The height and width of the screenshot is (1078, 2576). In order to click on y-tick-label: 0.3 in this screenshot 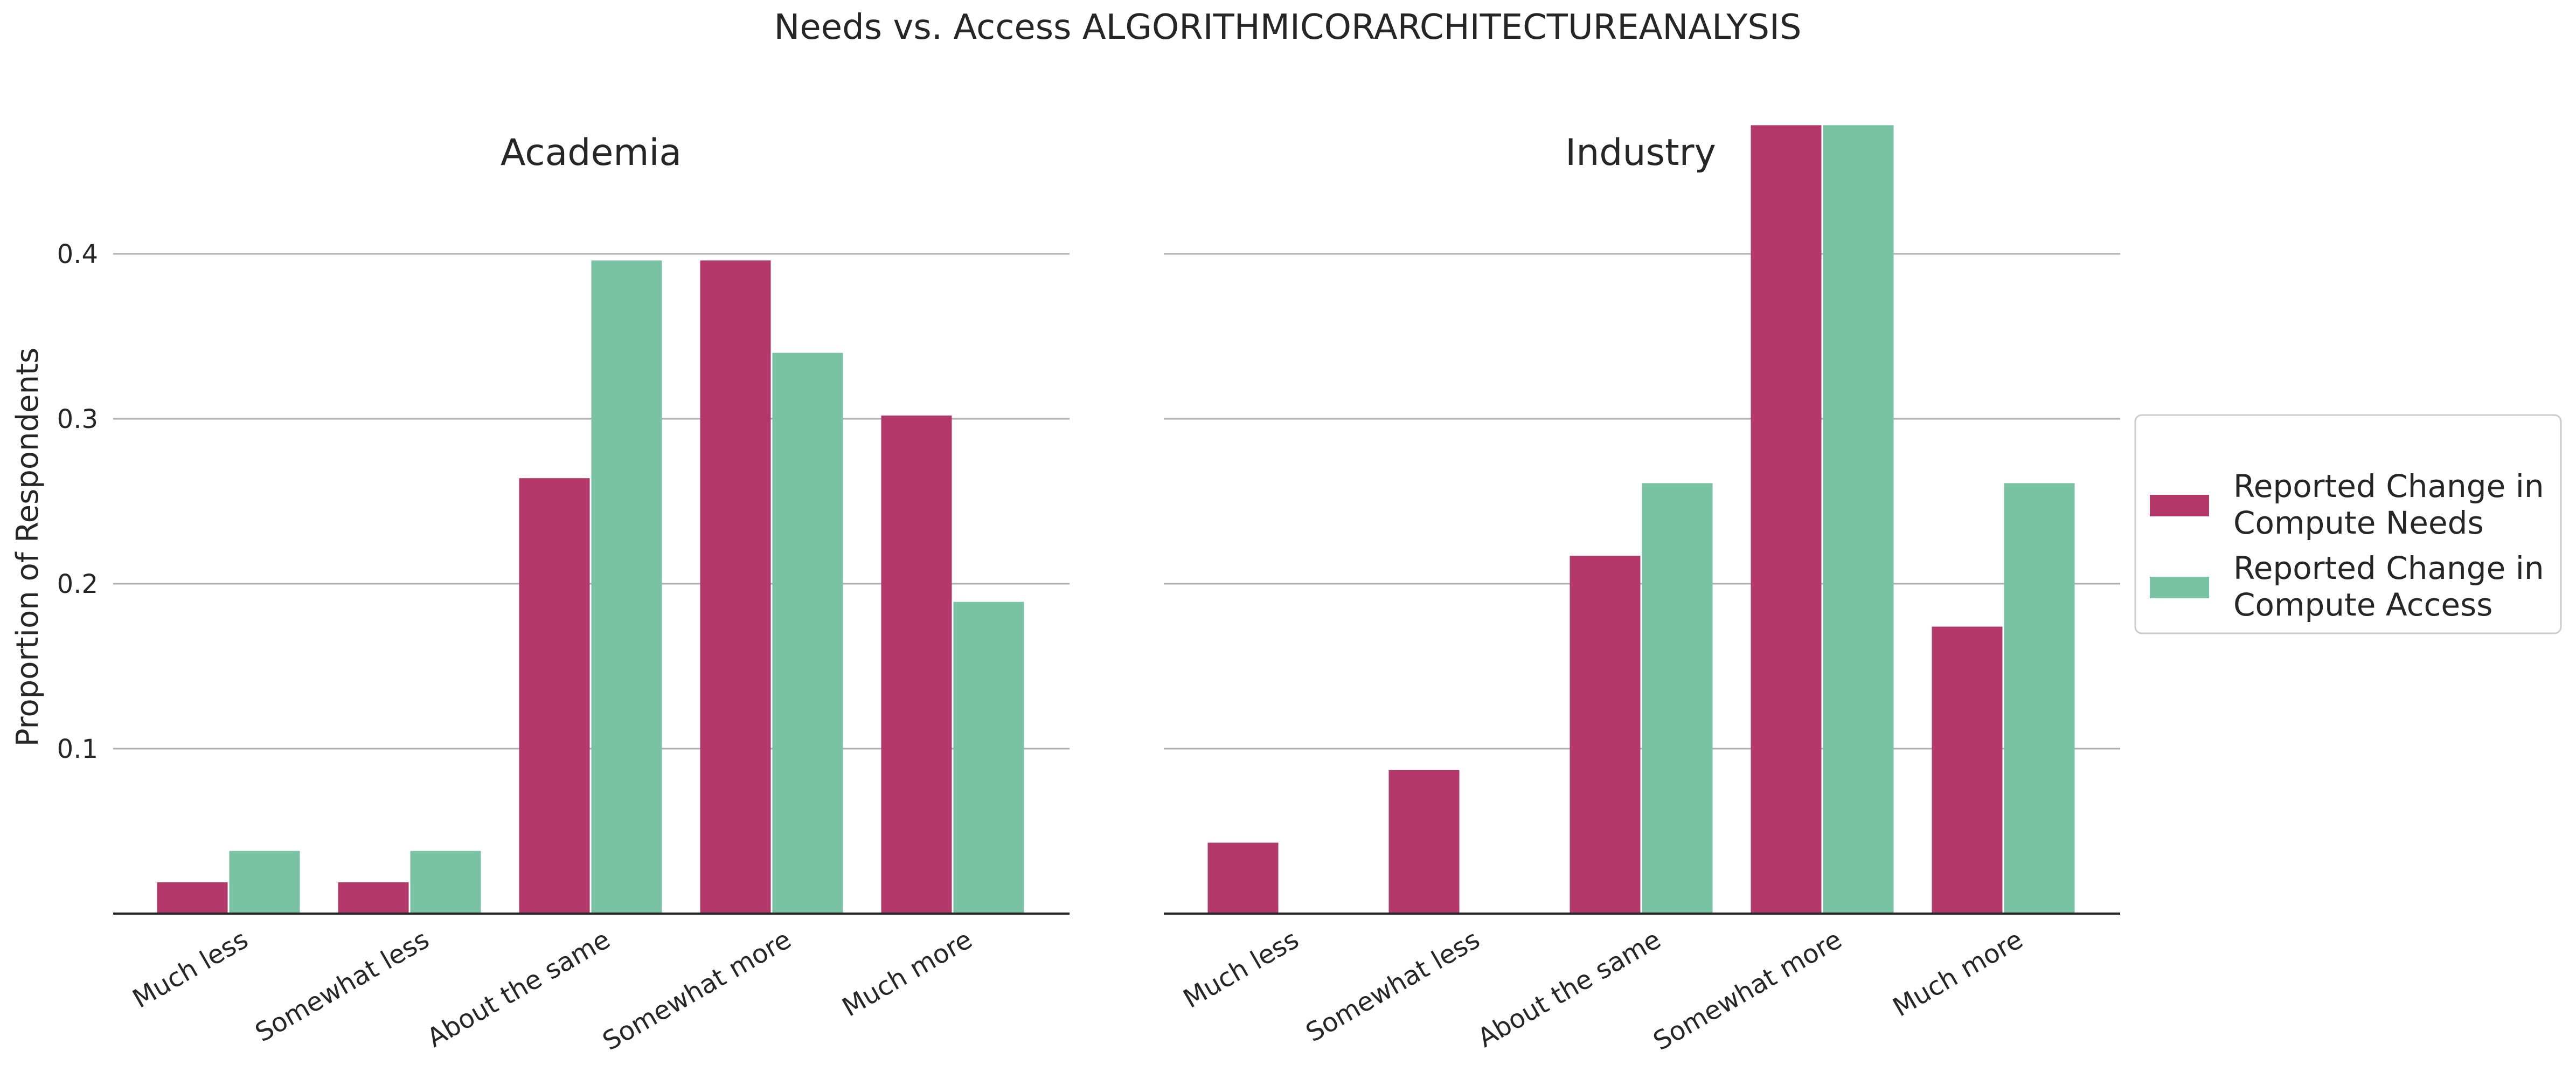, I will do `click(77, 419)`.